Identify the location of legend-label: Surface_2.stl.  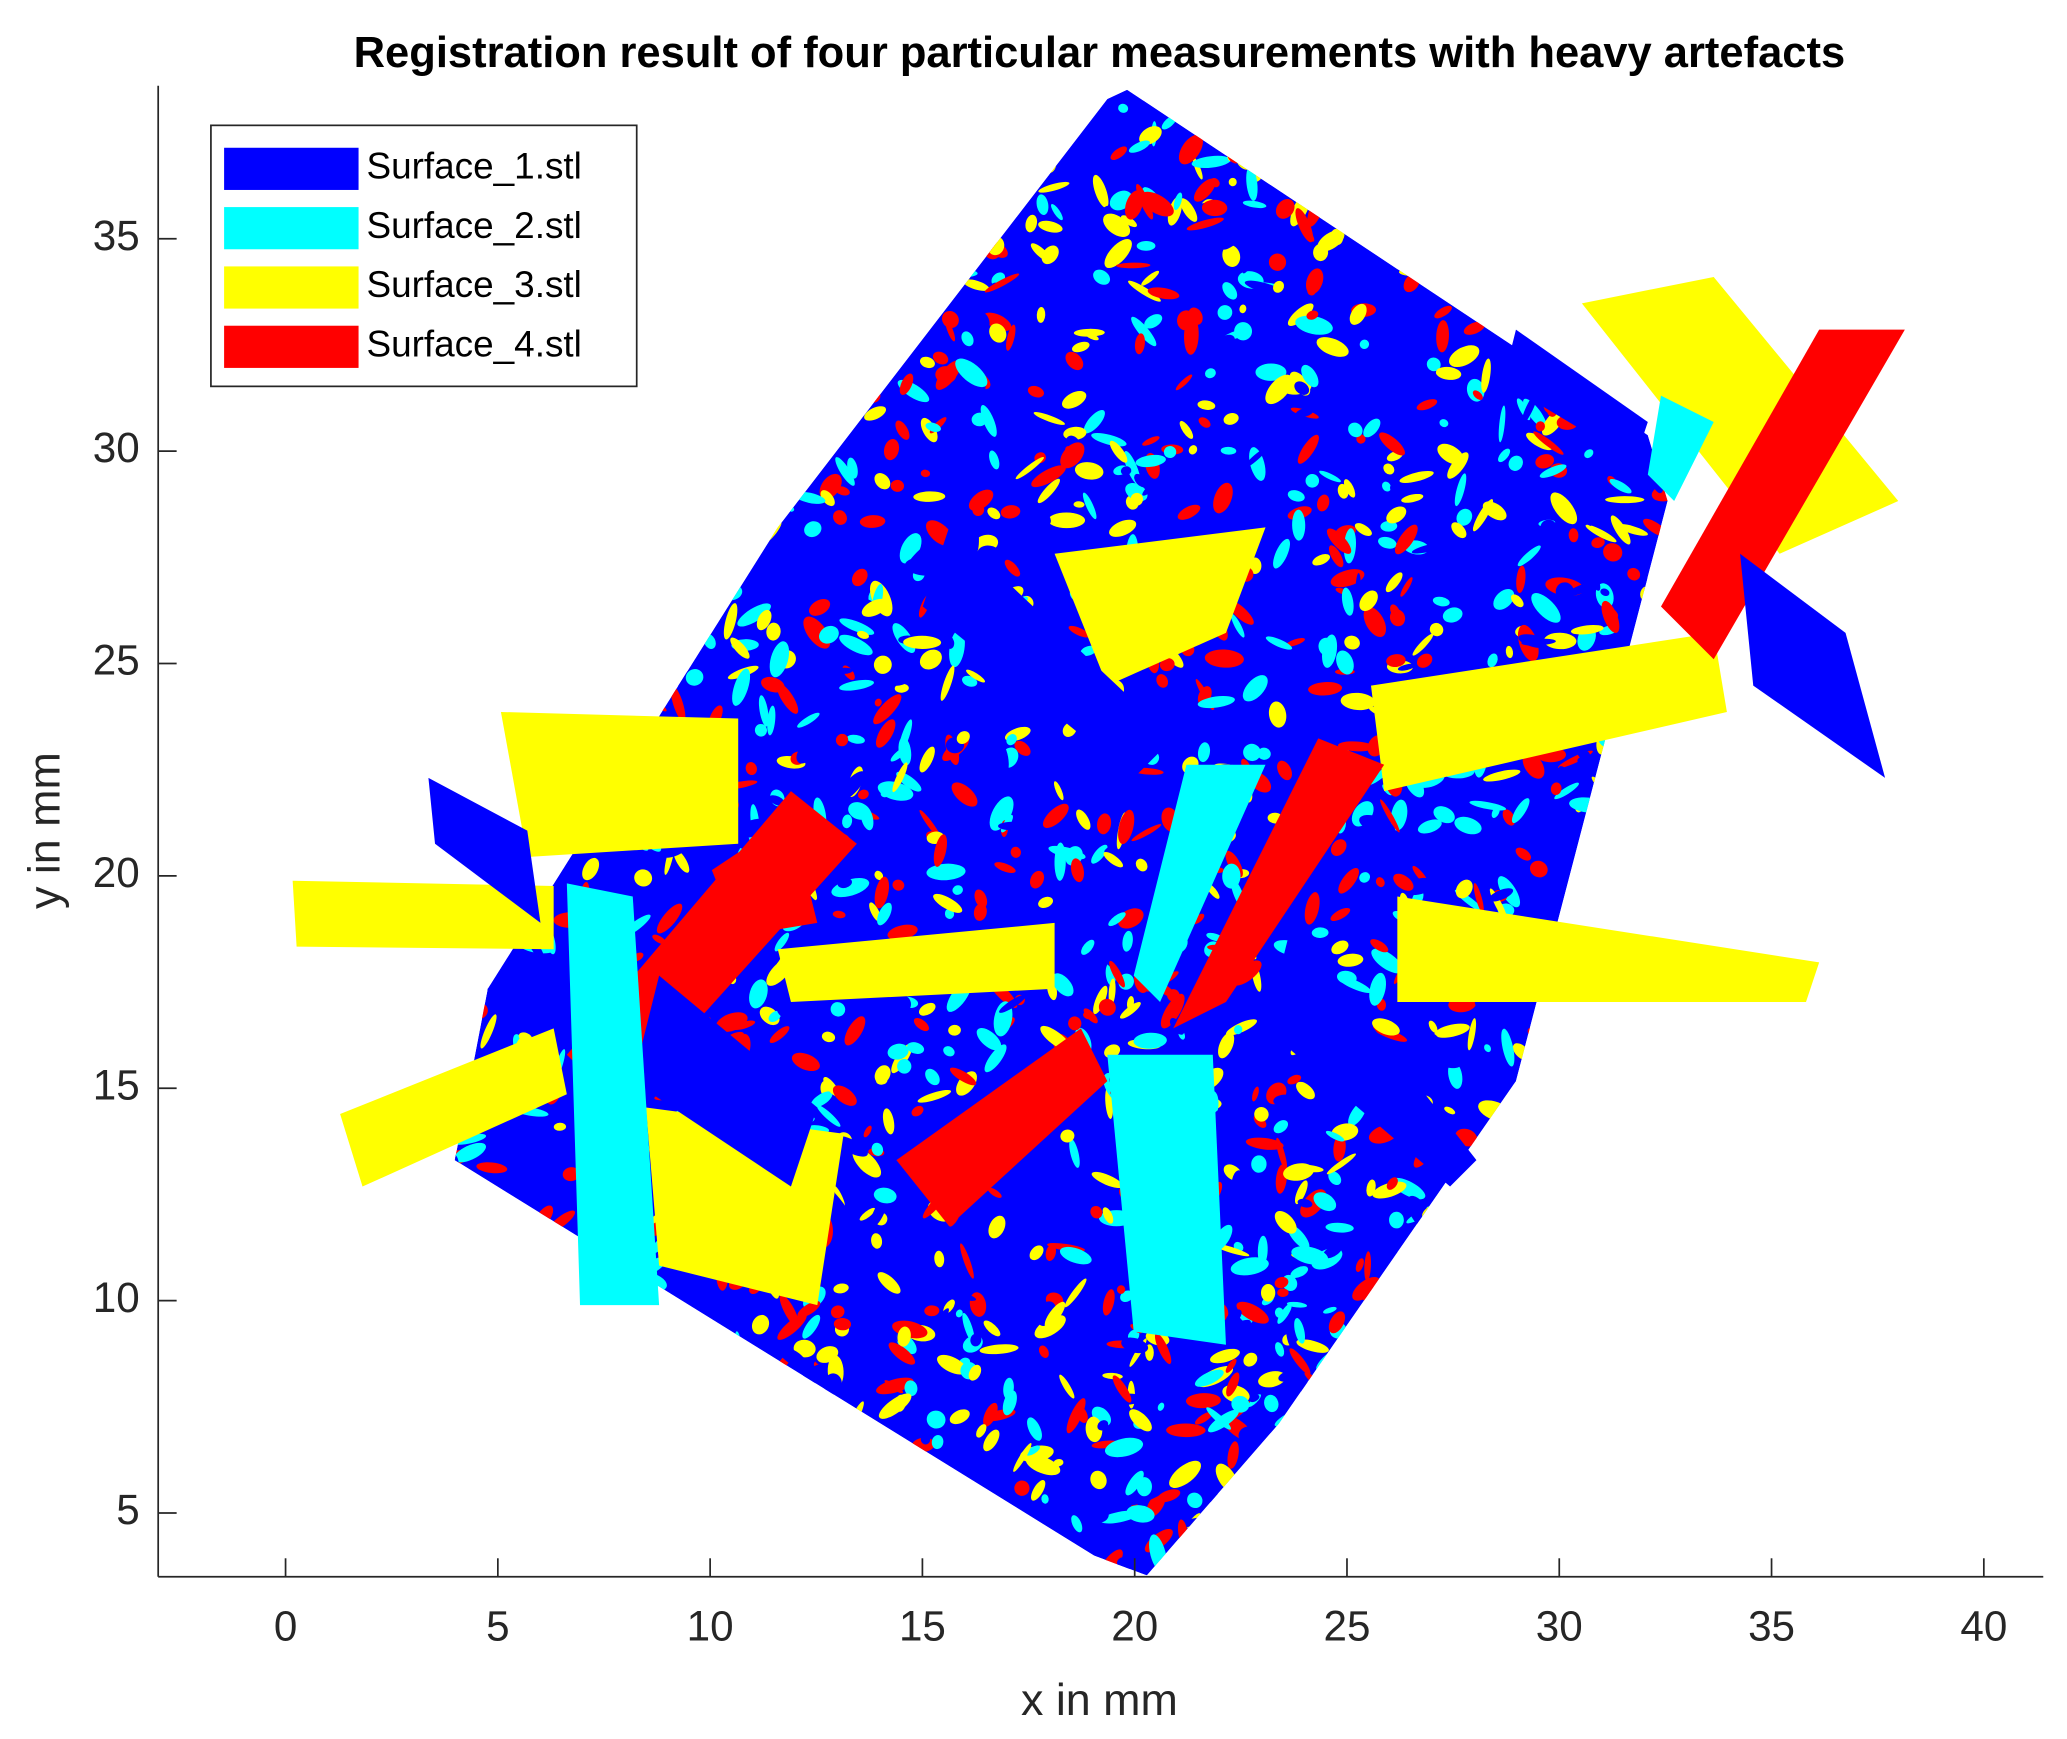
(473, 225).